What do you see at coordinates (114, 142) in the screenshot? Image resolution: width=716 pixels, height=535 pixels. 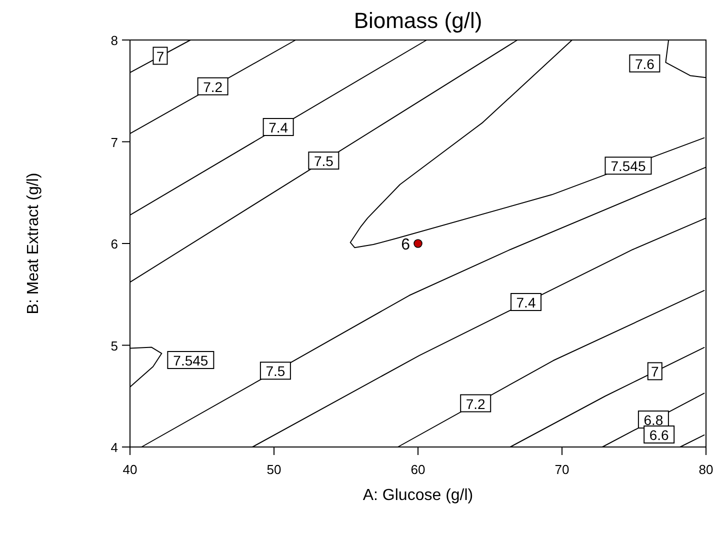 I see `y-tick-label: 7` at bounding box center [114, 142].